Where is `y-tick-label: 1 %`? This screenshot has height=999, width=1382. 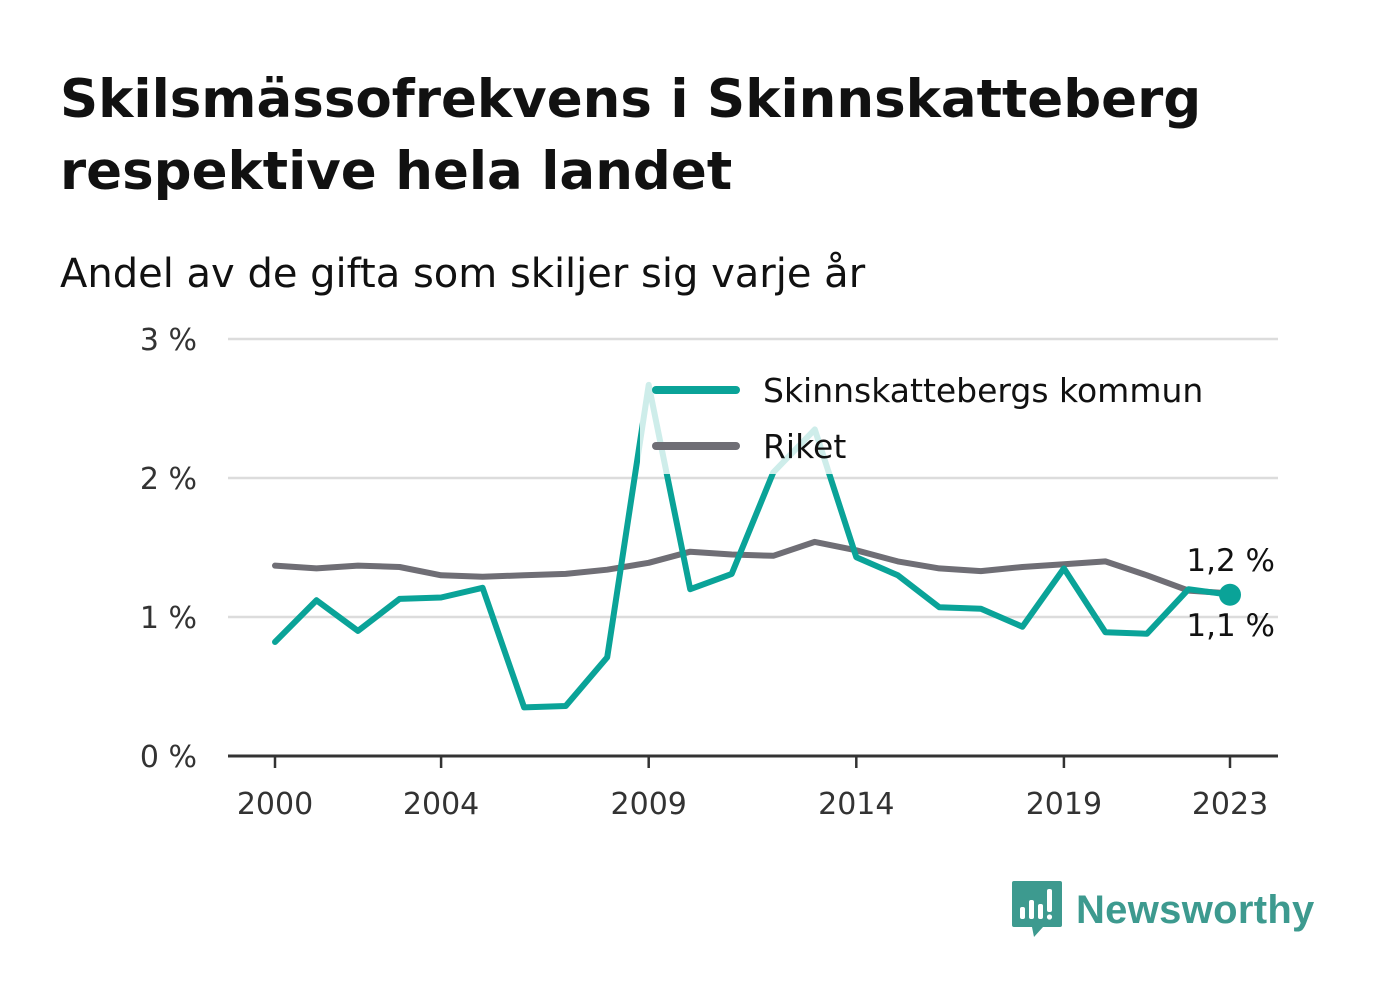 y-tick-label: 1 % is located at coordinates (168, 618).